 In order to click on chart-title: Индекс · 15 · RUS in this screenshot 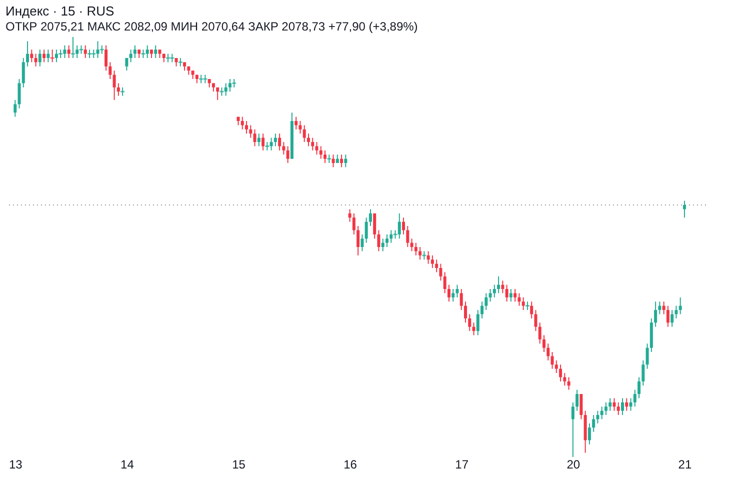, I will do `click(60, 11)`.